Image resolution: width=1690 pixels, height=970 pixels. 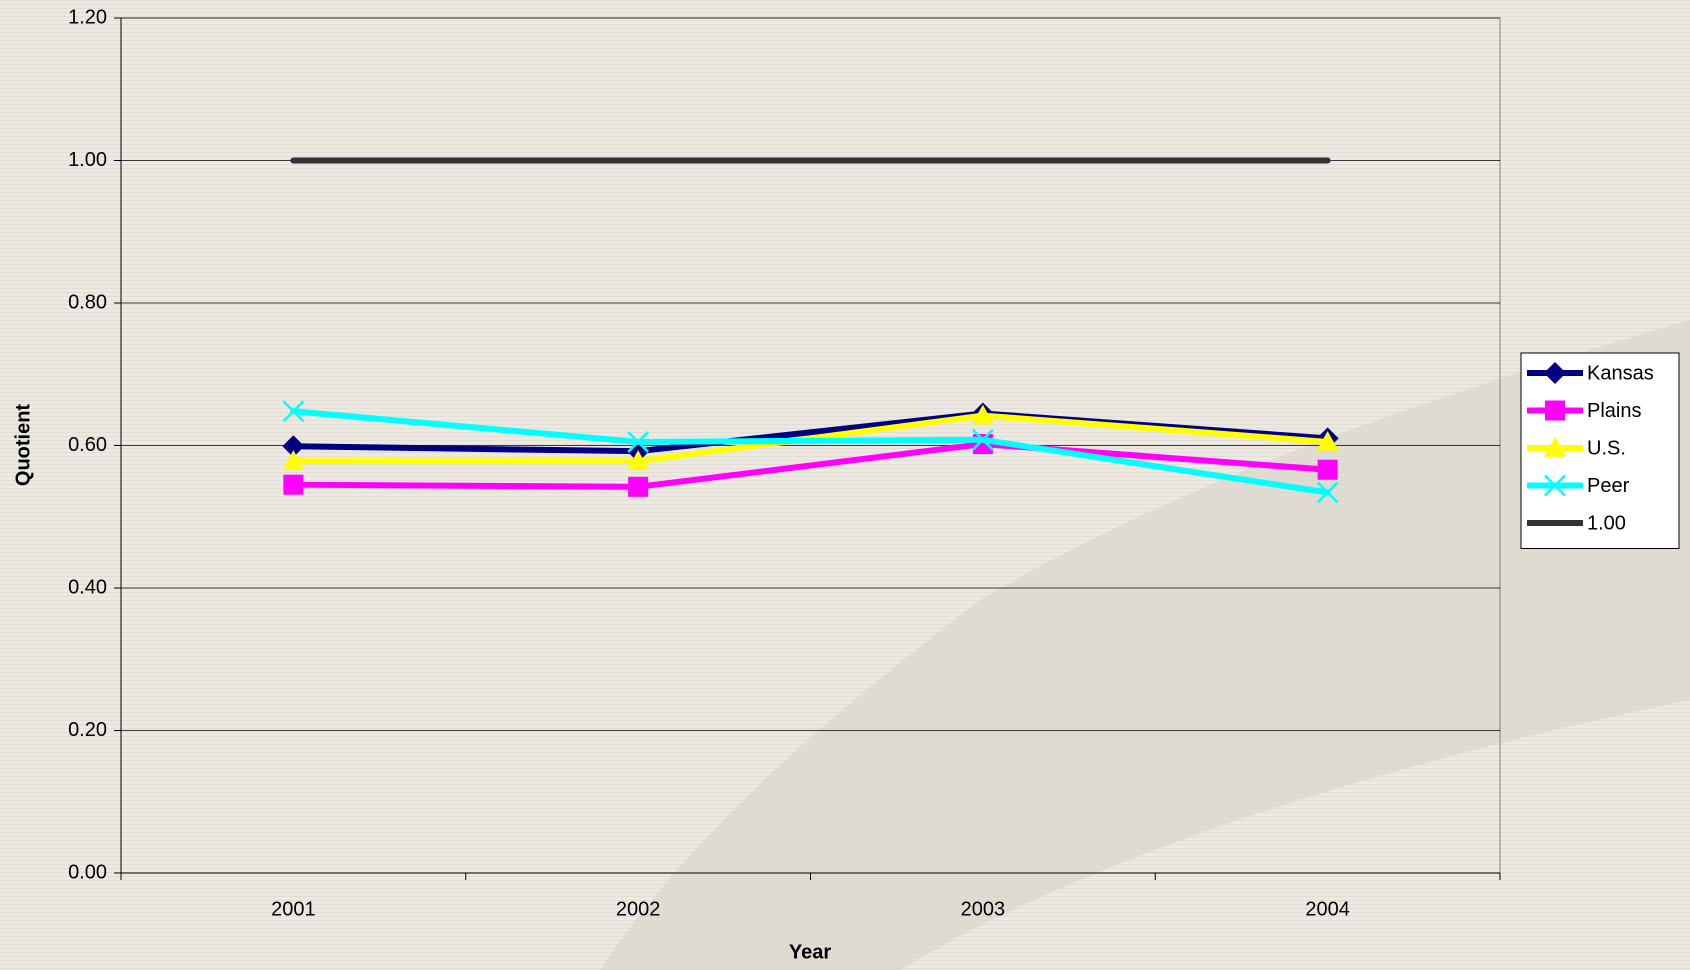 What do you see at coordinates (87, 17) in the screenshot?
I see `y-tick-label: 1.20` at bounding box center [87, 17].